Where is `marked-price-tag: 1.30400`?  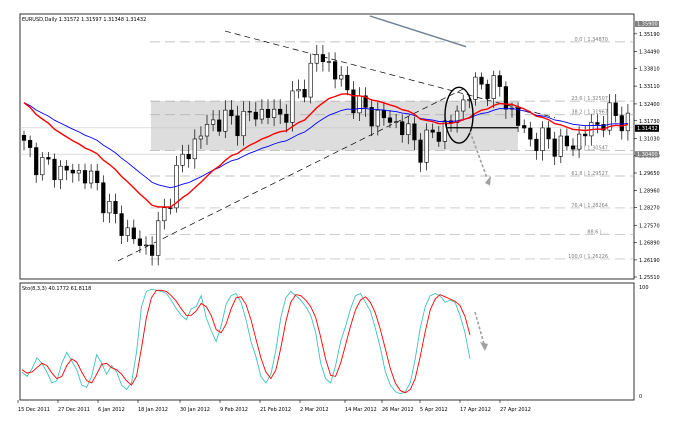 marked-price-tag: 1.30400 is located at coordinates (647, 155).